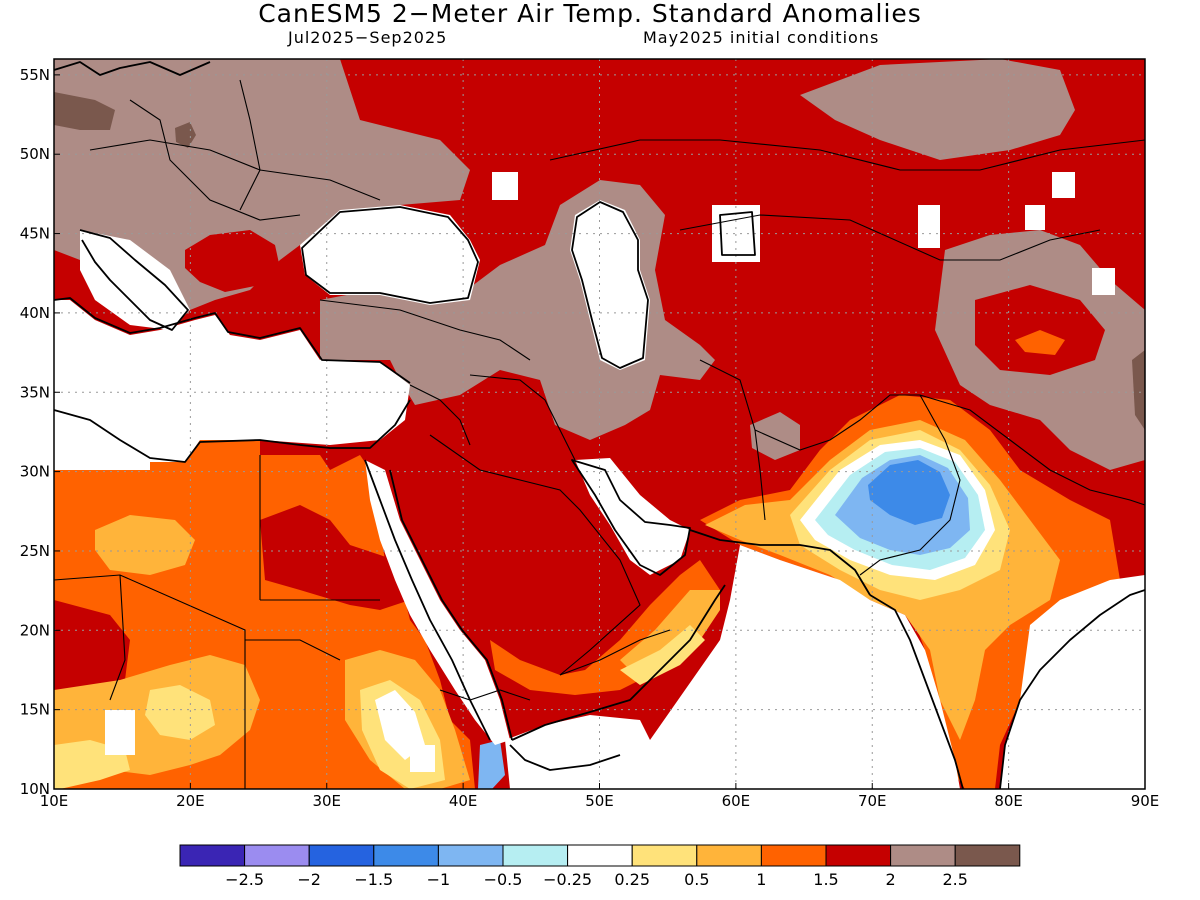 This screenshot has height=900, width=1200. I want to click on lat-tick-label: 50N, so click(35, 154).